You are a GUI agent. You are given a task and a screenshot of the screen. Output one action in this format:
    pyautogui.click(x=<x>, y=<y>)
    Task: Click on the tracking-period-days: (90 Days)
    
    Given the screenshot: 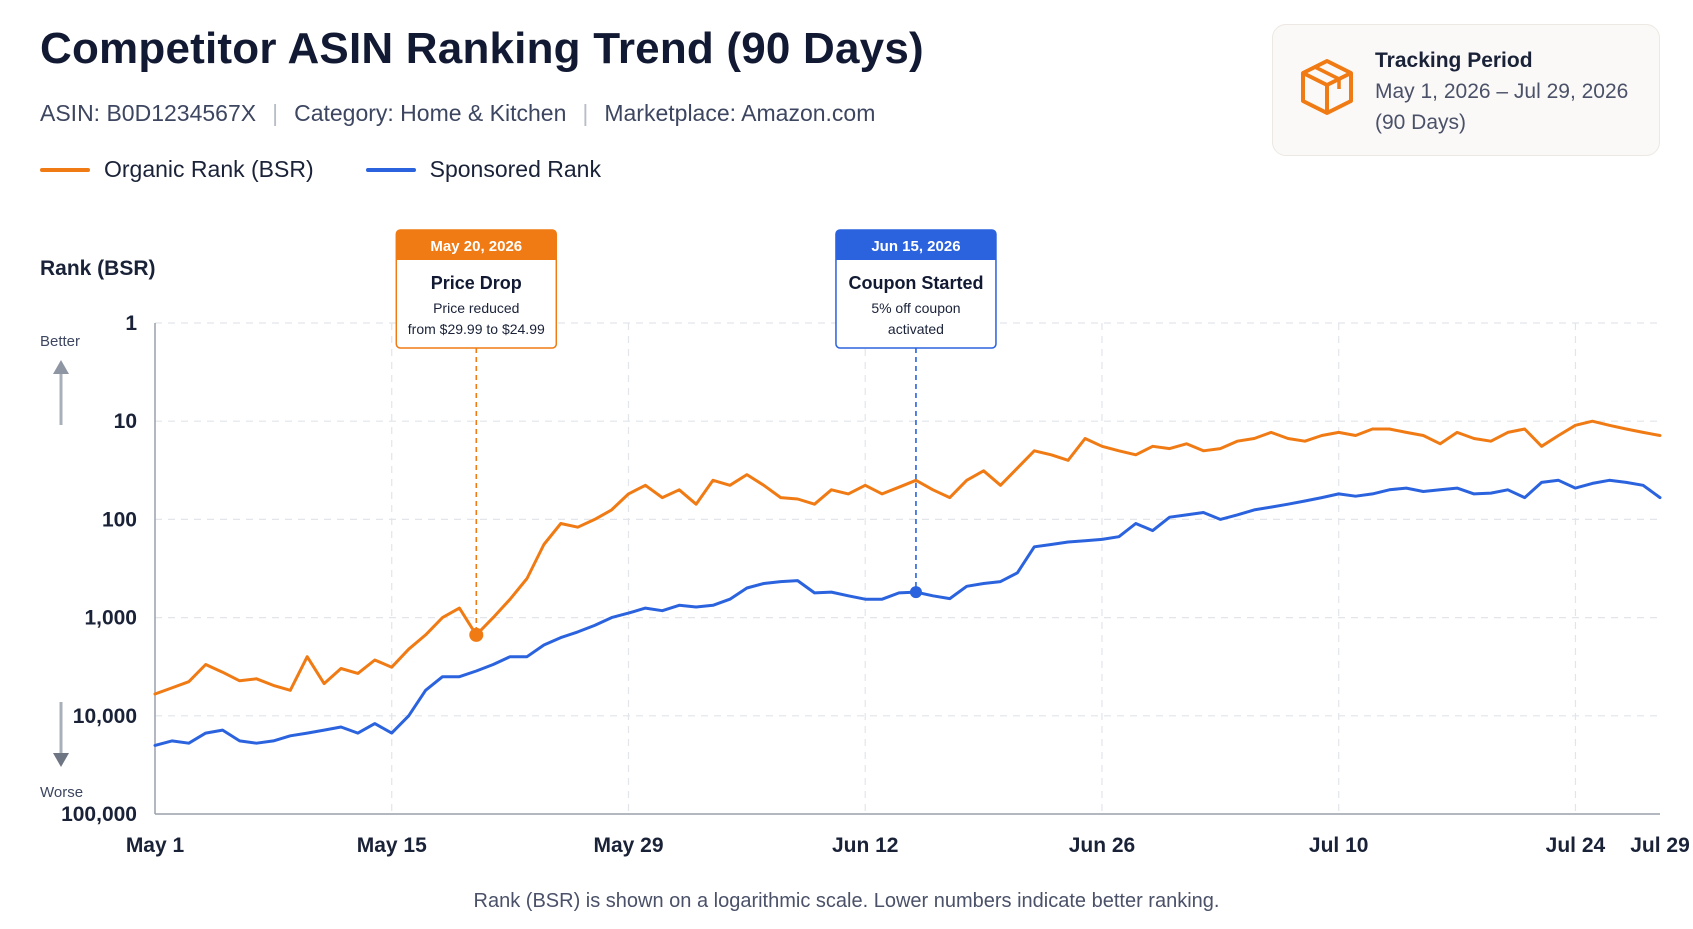 What is the action you would take?
    pyautogui.click(x=1421, y=122)
    